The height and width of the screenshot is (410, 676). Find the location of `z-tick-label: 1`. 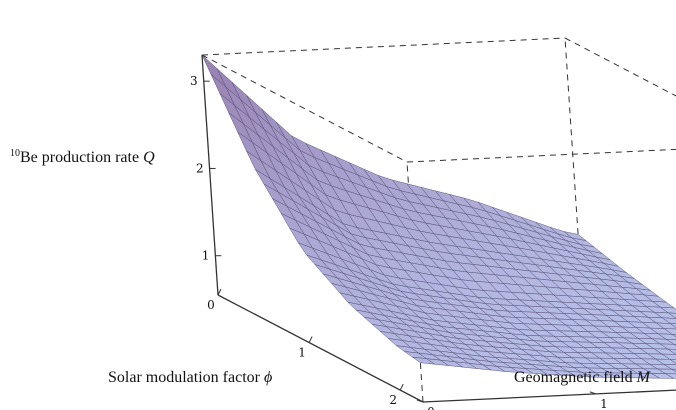

z-tick-label: 1 is located at coordinates (206, 256).